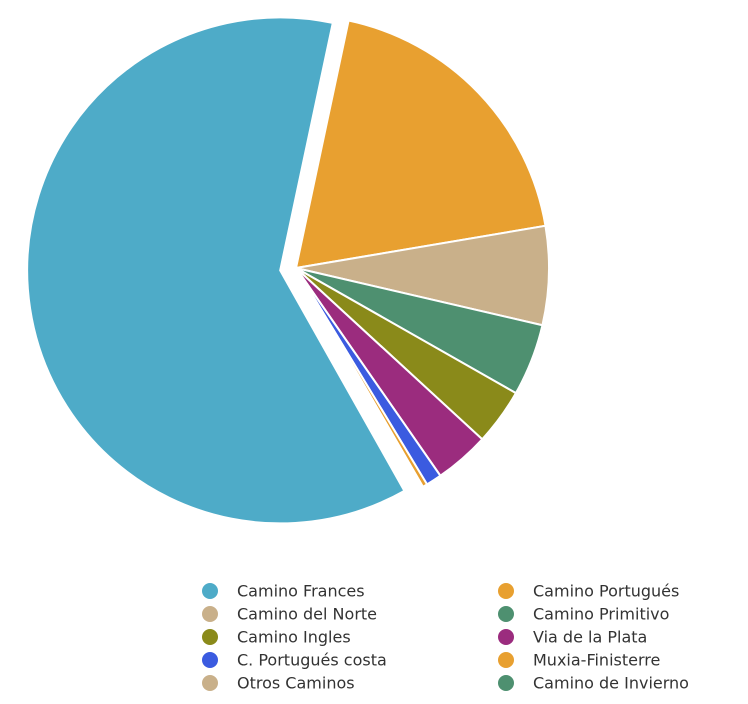  What do you see at coordinates (611, 683) in the screenshot?
I see `legend-label: Camino de Invierno` at bounding box center [611, 683].